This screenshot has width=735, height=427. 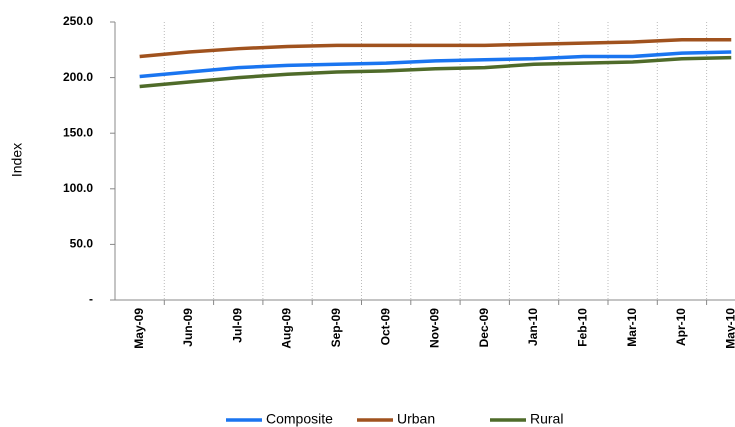 I want to click on y-tick-label: 150.0, so click(x=78, y=132).